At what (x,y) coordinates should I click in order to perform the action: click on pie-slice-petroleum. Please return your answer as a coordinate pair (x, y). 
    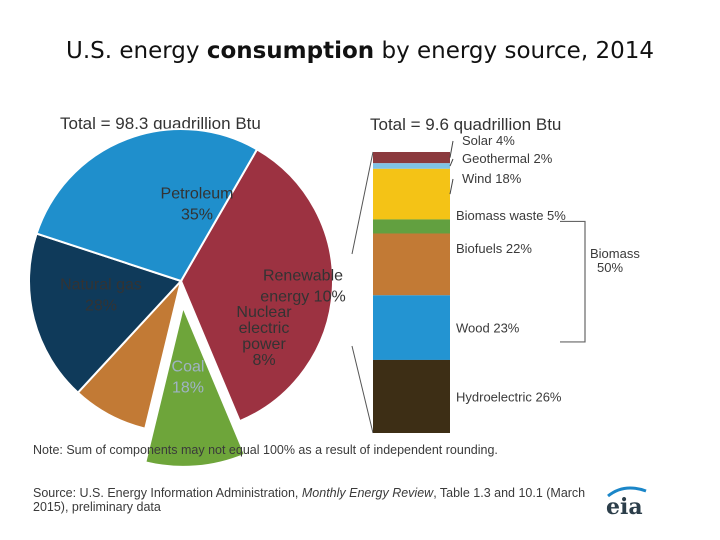
    Looking at the image, I should click on (256, 285).